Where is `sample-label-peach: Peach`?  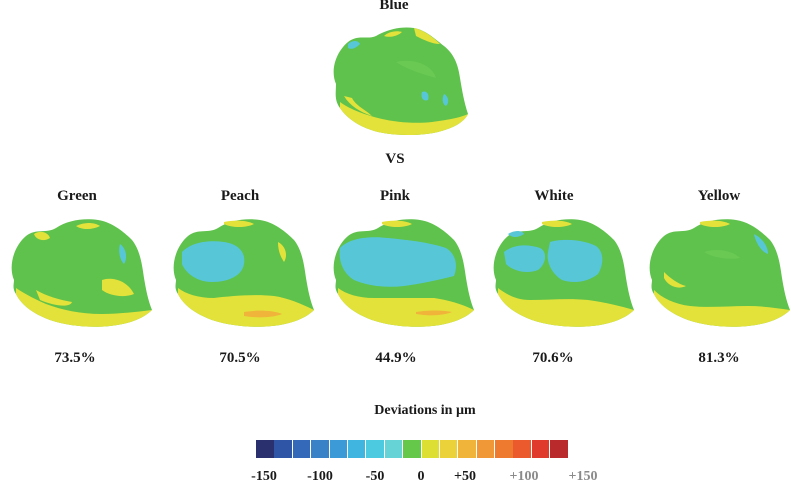 sample-label-peach: Peach is located at coordinates (240, 196).